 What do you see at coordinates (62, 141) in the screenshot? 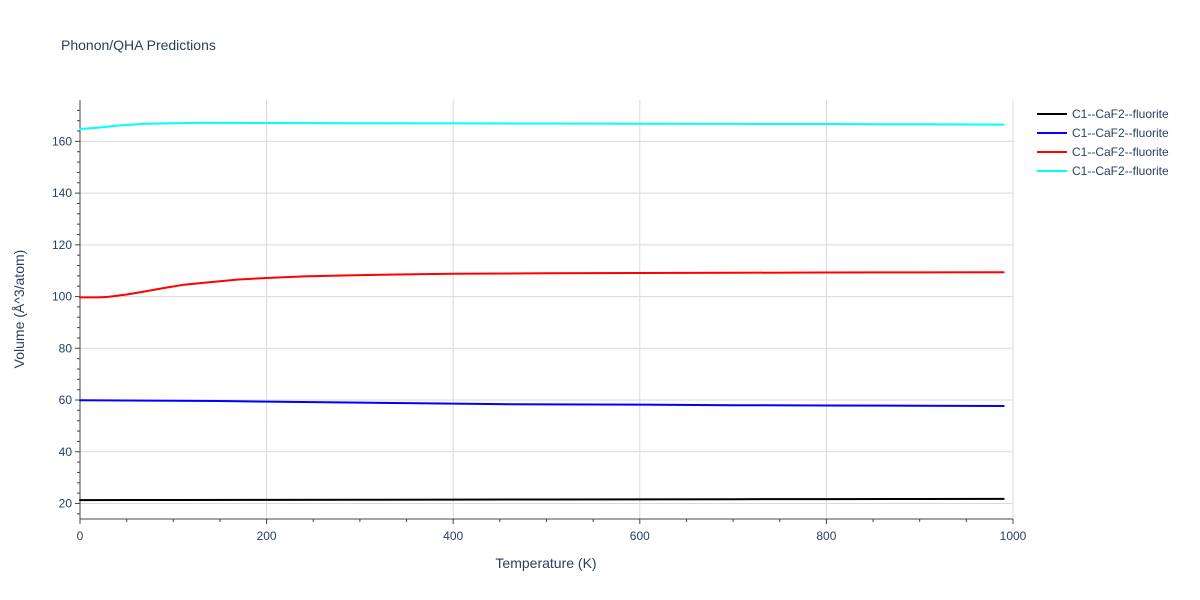
I see `y-tick-label: 160` at bounding box center [62, 141].